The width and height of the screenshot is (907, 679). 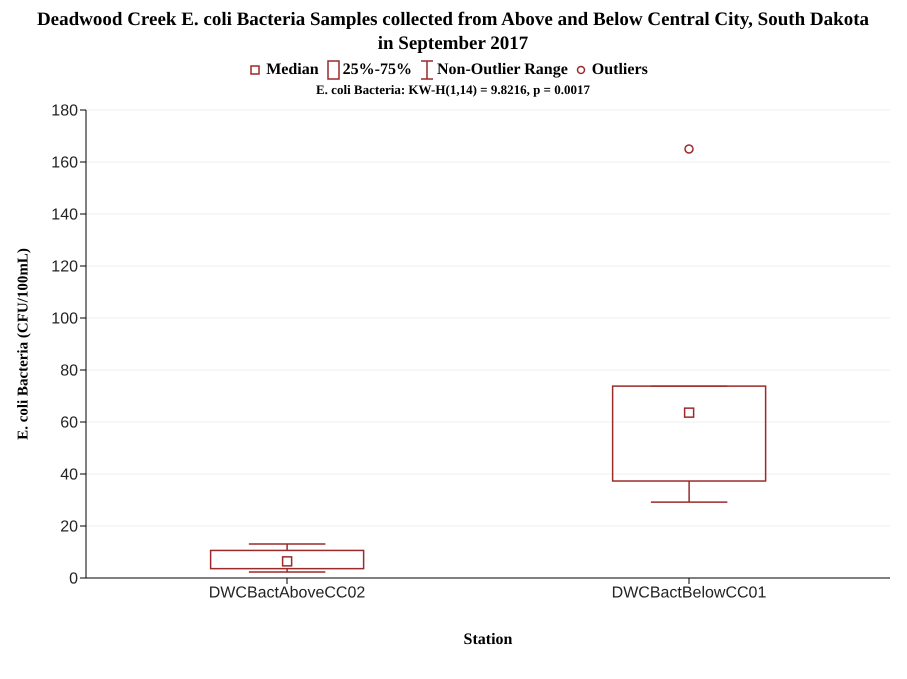 I want to click on y-tick-label: 80, so click(x=69, y=371).